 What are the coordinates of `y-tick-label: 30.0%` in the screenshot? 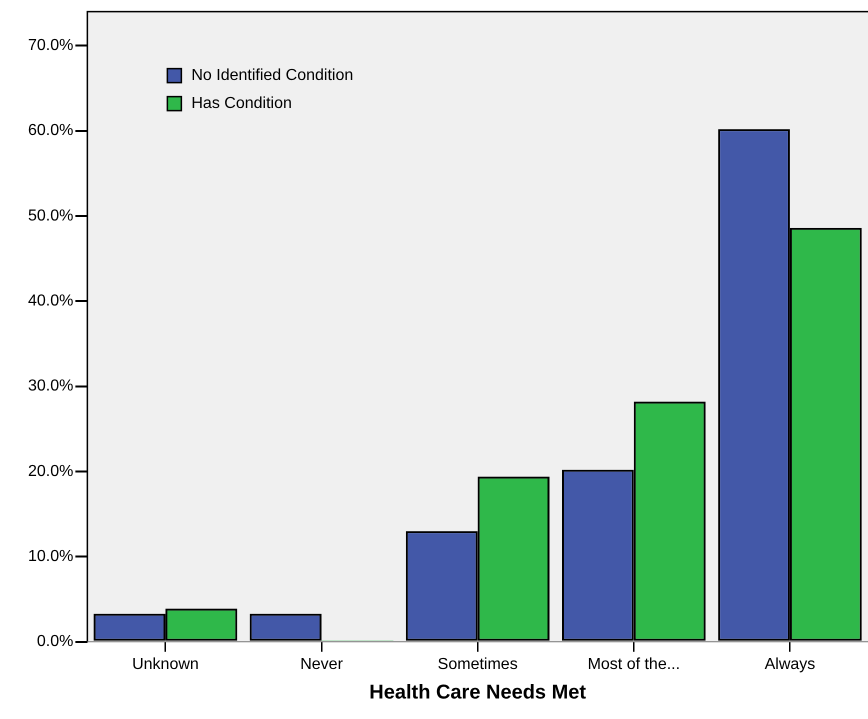 It's located at (51, 386).